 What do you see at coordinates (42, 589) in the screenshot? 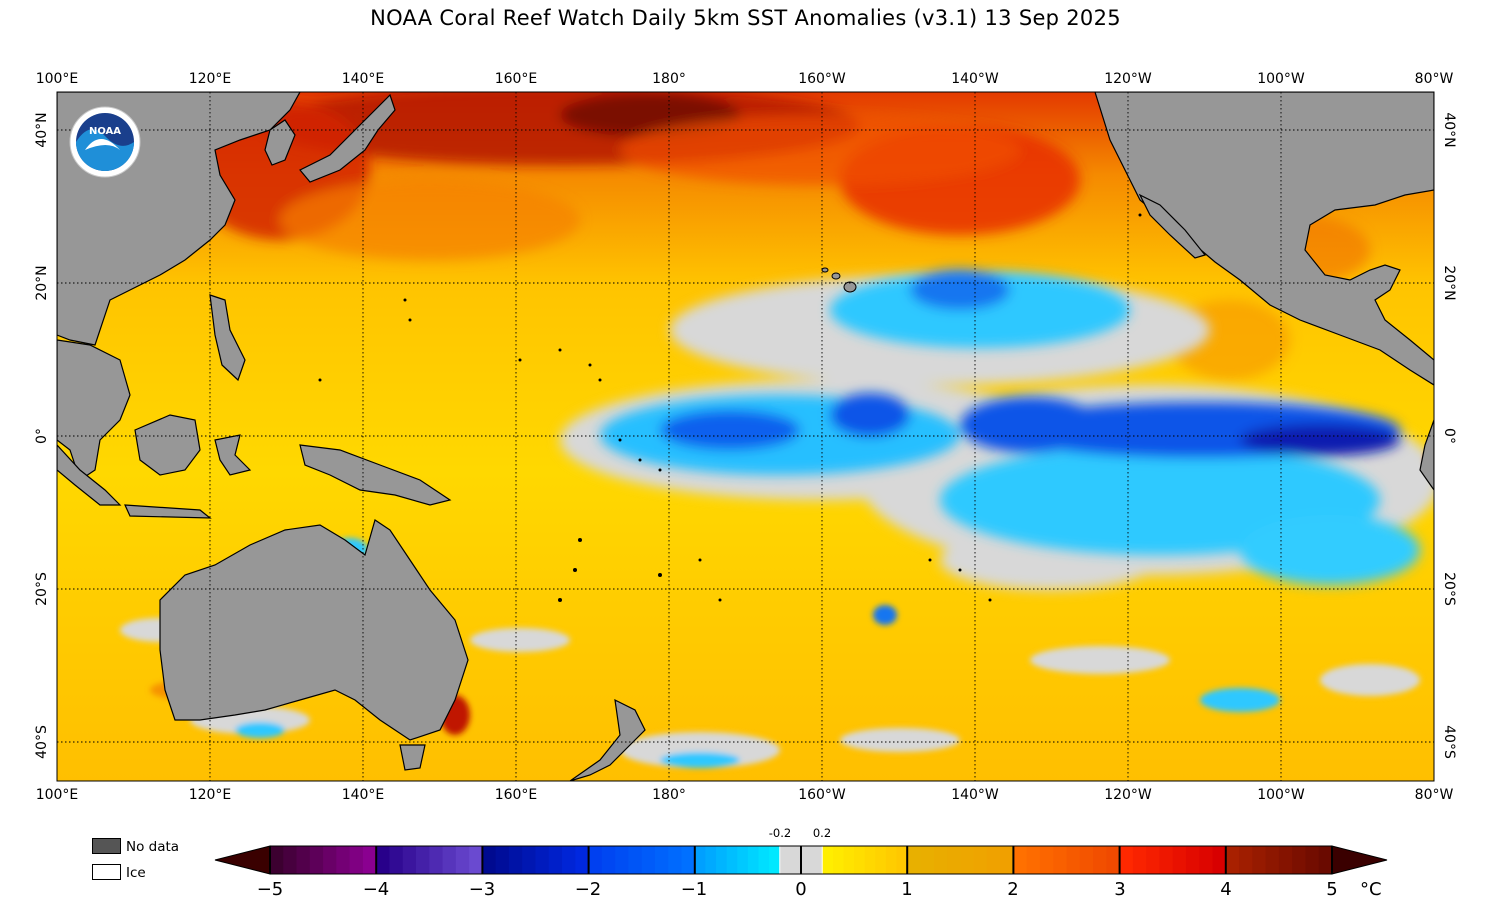
I see `lat-label-left: 20°S` at bounding box center [42, 589].